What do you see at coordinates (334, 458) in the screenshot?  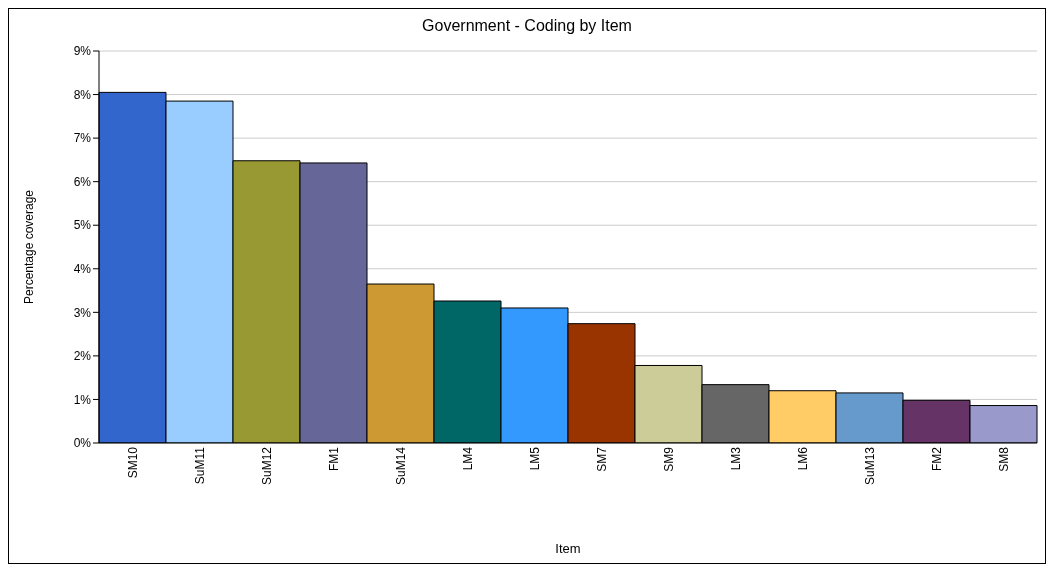 I see `x-tick-label: FM1` at bounding box center [334, 458].